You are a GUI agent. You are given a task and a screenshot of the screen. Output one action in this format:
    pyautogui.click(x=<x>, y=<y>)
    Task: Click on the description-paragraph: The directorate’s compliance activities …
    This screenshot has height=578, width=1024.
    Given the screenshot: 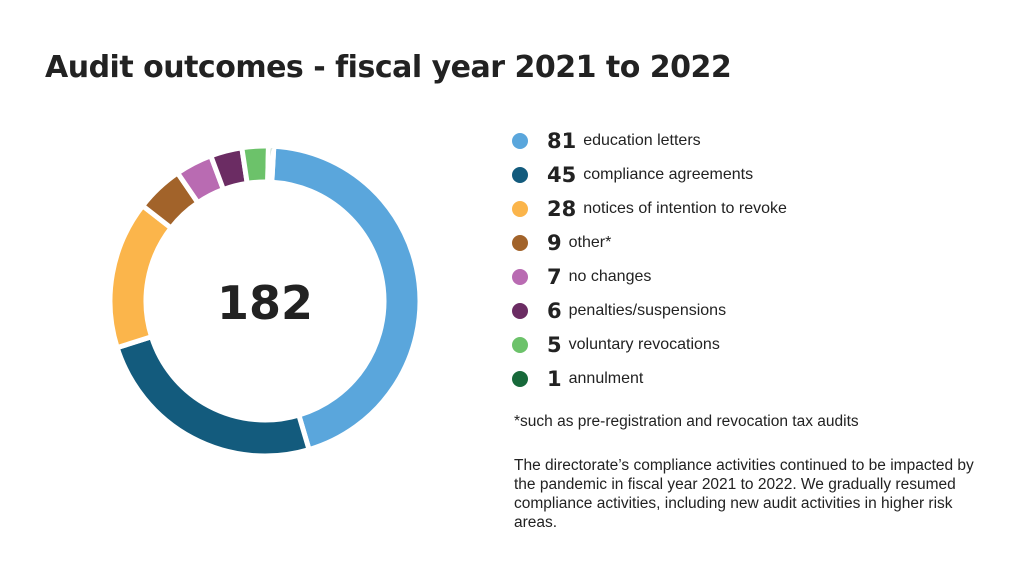 What is the action you would take?
    pyautogui.click(x=744, y=494)
    